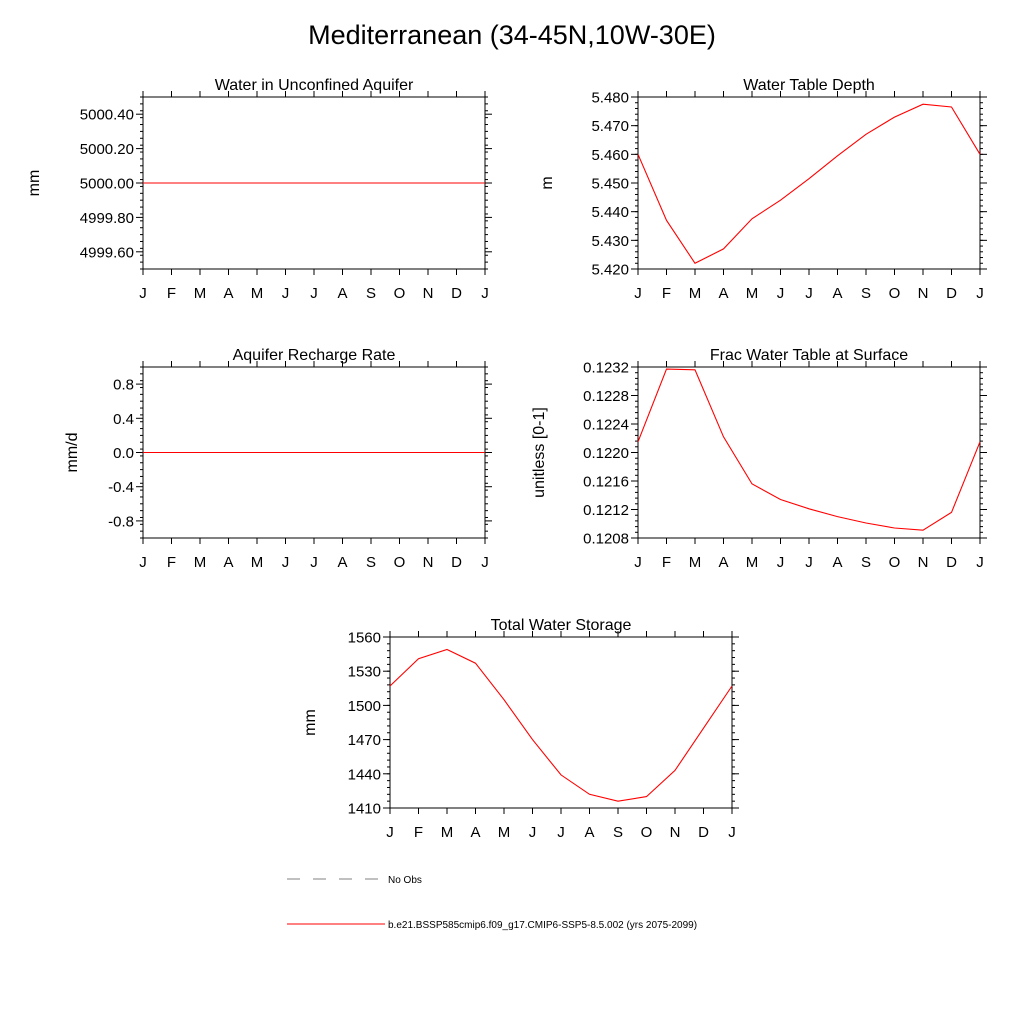 The height and width of the screenshot is (1024, 1024). What do you see at coordinates (364, 706) in the screenshot?
I see `y-tick-label: 1500` at bounding box center [364, 706].